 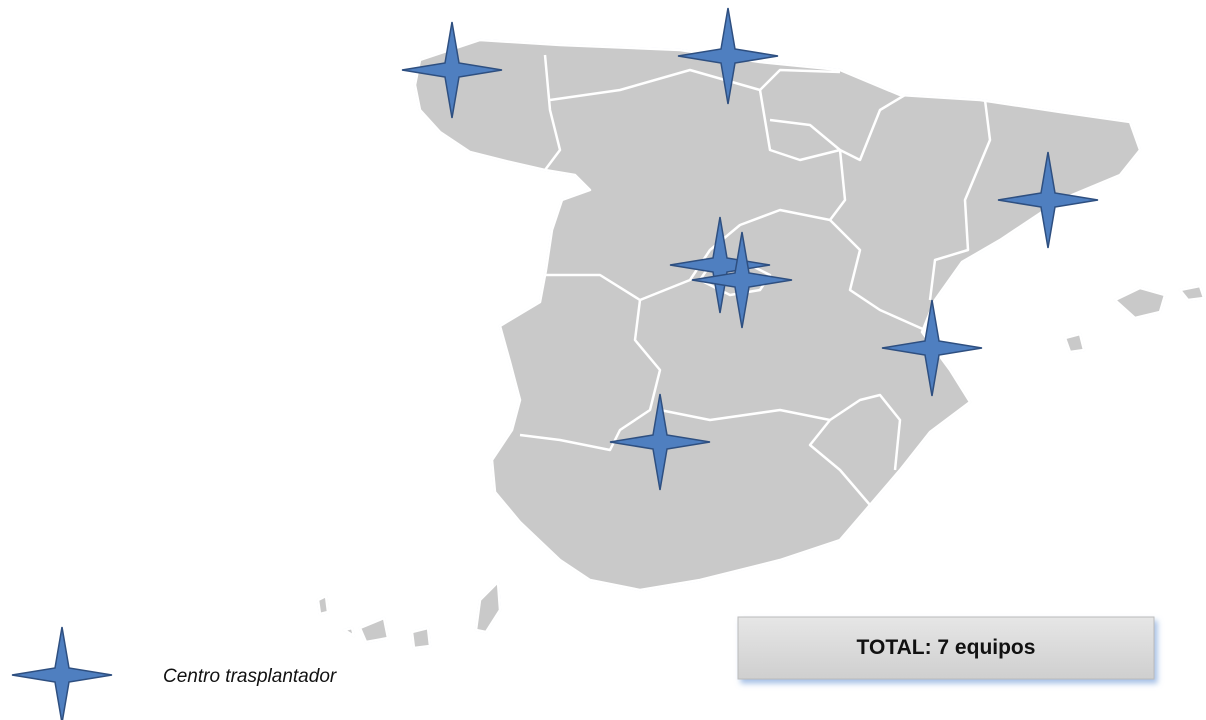 I want to click on total-text: TOTAL: 7 equipos, so click(x=946, y=647).